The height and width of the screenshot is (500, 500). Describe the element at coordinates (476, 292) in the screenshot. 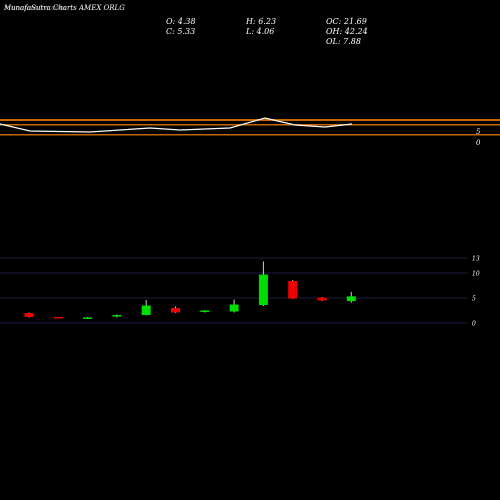

I see `y-axis-ticks: 0 5 10 13` at that location.